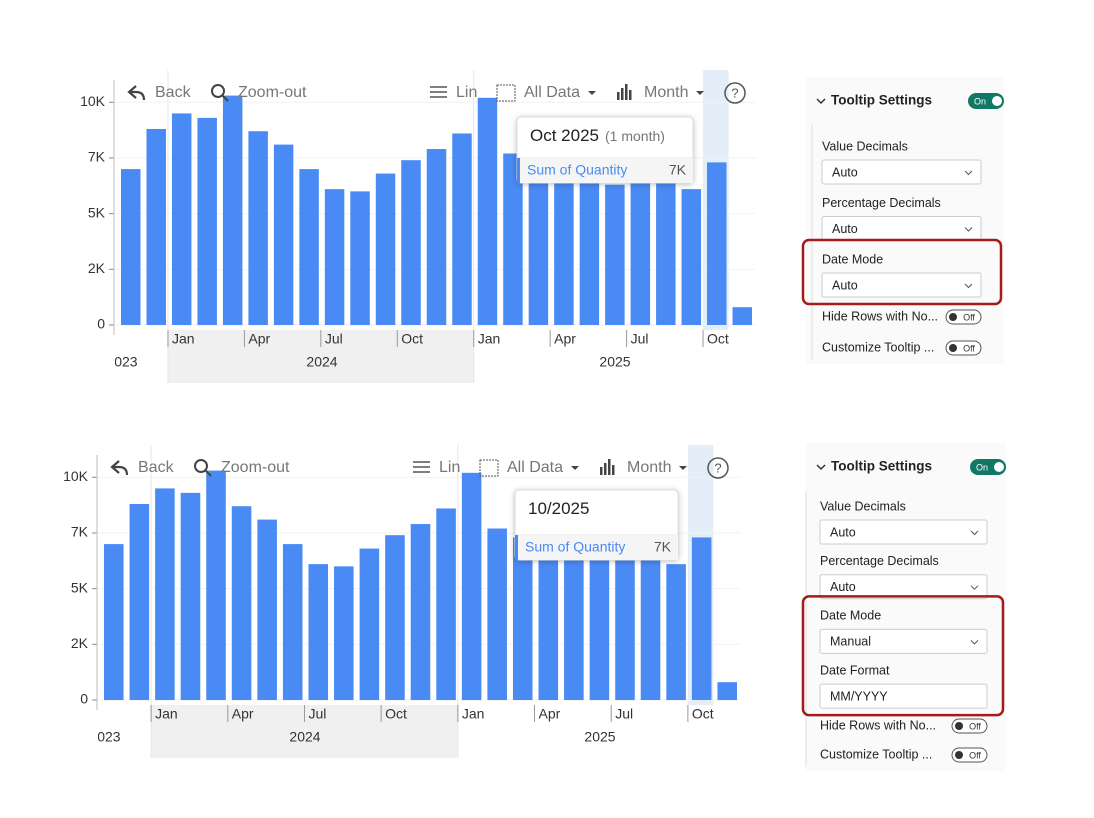  I want to click on calendar-icon, so click(506, 93).